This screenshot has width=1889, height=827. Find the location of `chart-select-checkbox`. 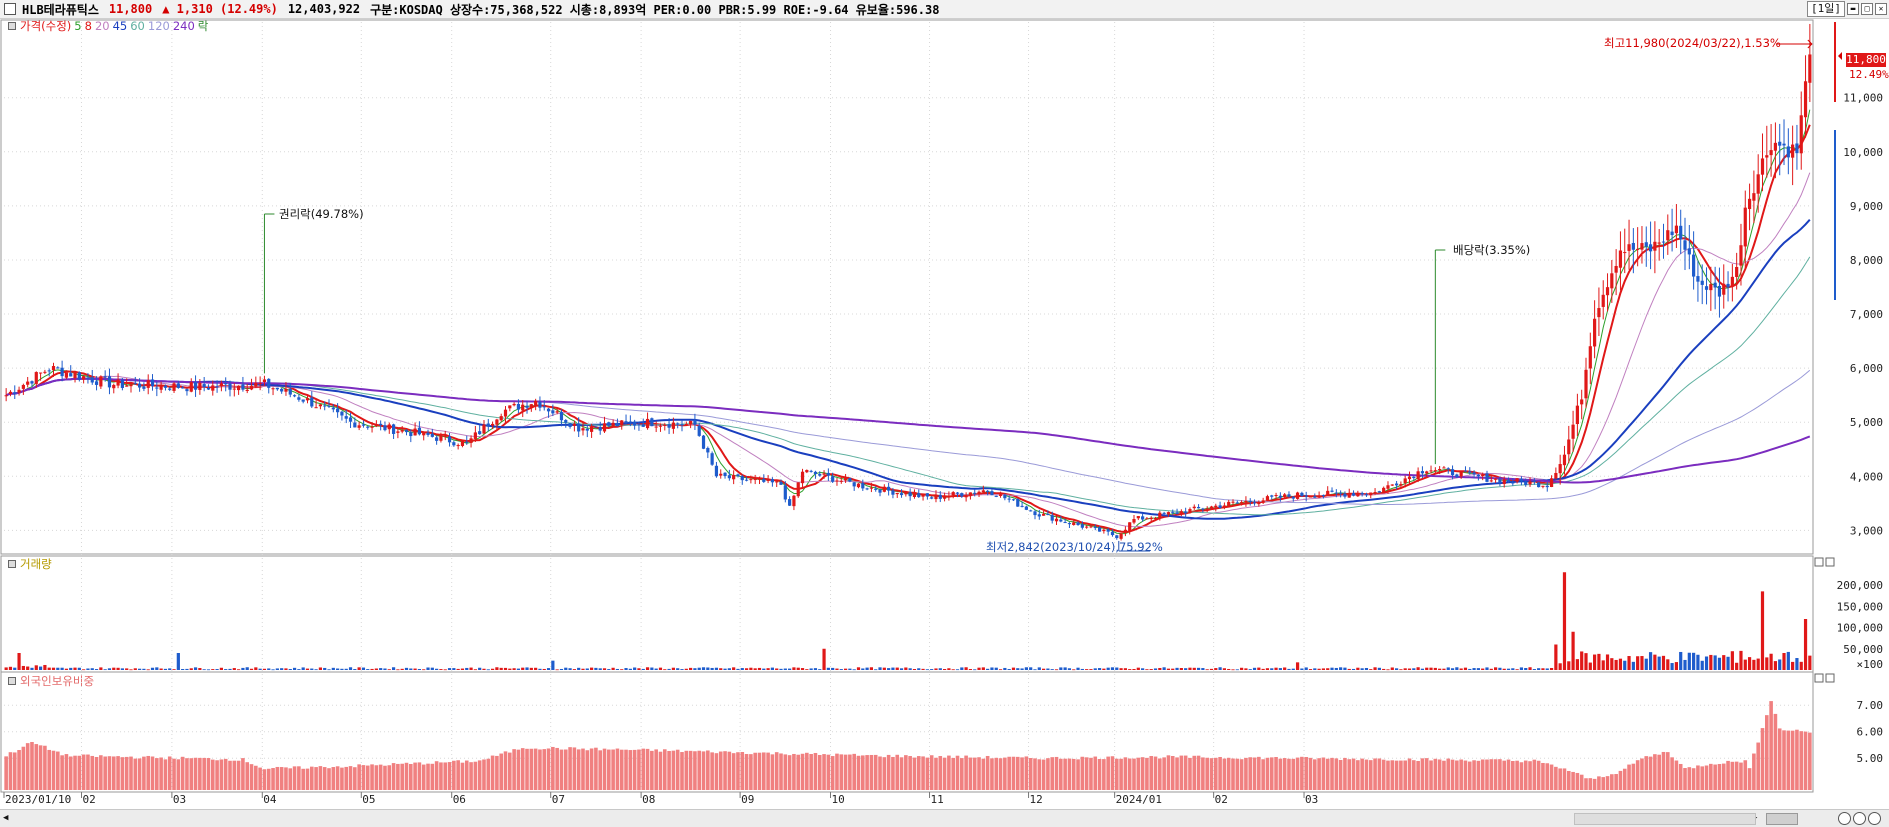

chart-select-checkbox is located at coordinates (10, 9).